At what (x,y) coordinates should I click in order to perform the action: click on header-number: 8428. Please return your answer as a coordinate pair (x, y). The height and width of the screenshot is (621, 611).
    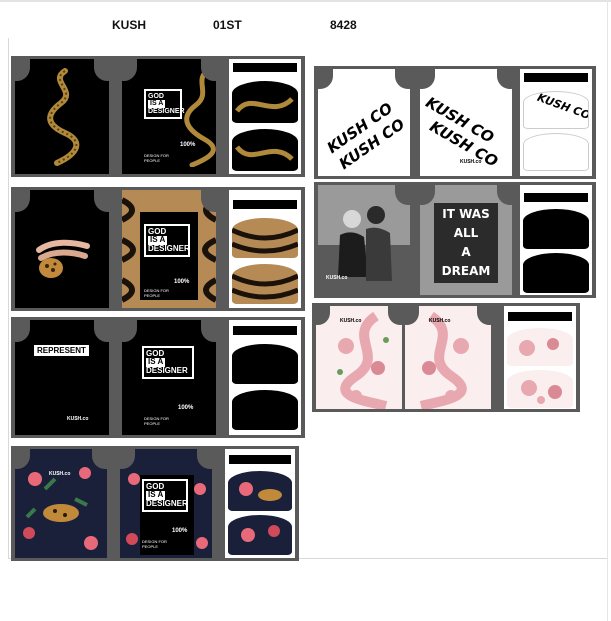
    Looking at the image, I should click on (343, 25).